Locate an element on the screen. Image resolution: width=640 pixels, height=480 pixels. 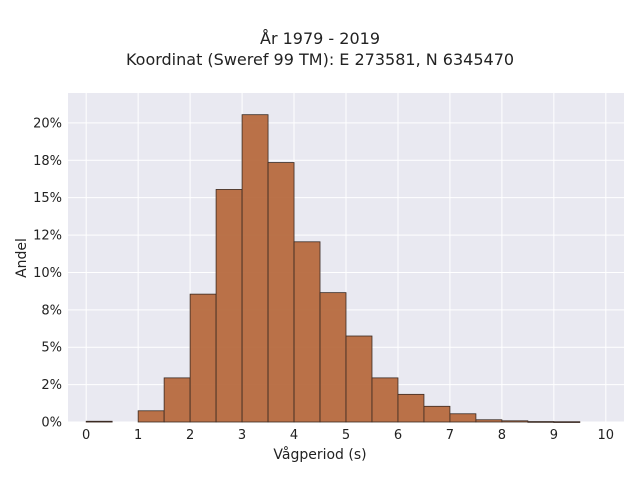
x-tick-label-3: 3 is located at coordinates (242, 435).